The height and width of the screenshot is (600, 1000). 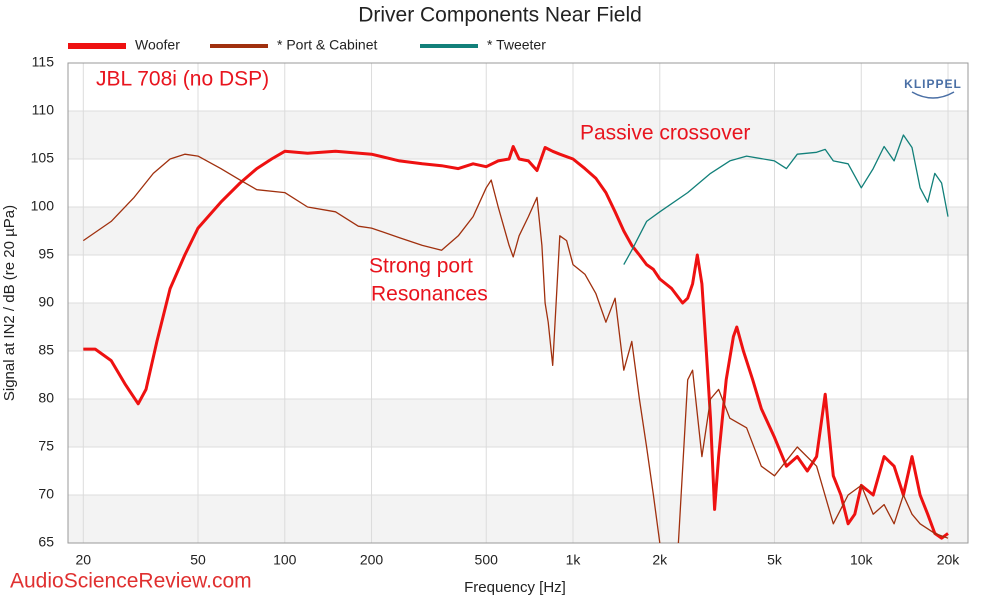 I want to click on y-tick-label: 100, so click(x=43, y=206).